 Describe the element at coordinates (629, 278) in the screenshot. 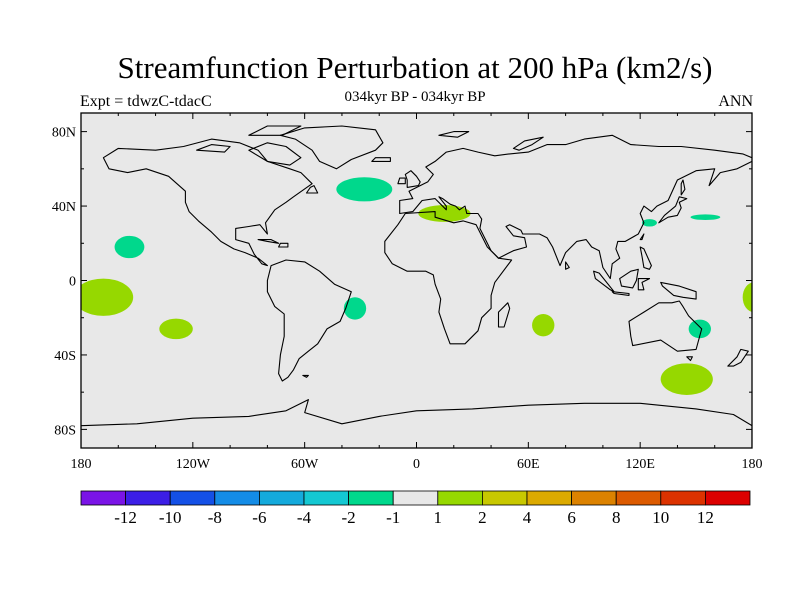

I see `coastline-borneo` at that location.